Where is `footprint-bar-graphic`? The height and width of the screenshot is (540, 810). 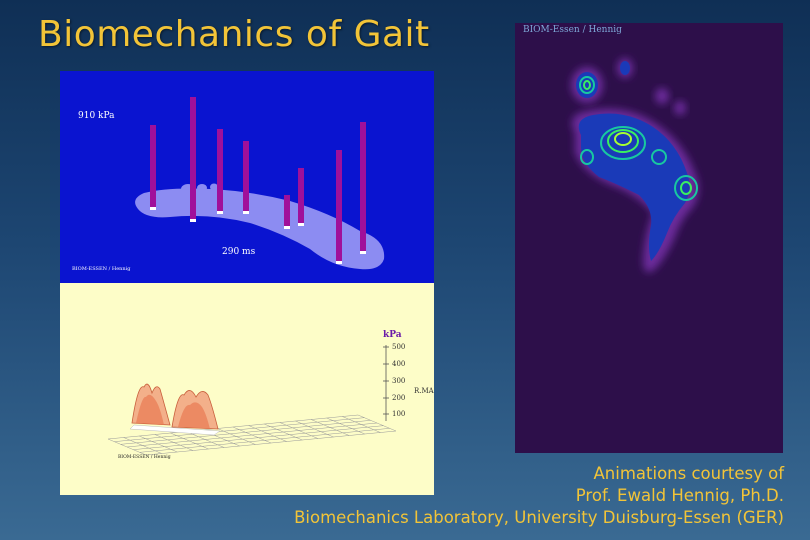
footprint-bar-graphic is located at coordinates (260, 183).